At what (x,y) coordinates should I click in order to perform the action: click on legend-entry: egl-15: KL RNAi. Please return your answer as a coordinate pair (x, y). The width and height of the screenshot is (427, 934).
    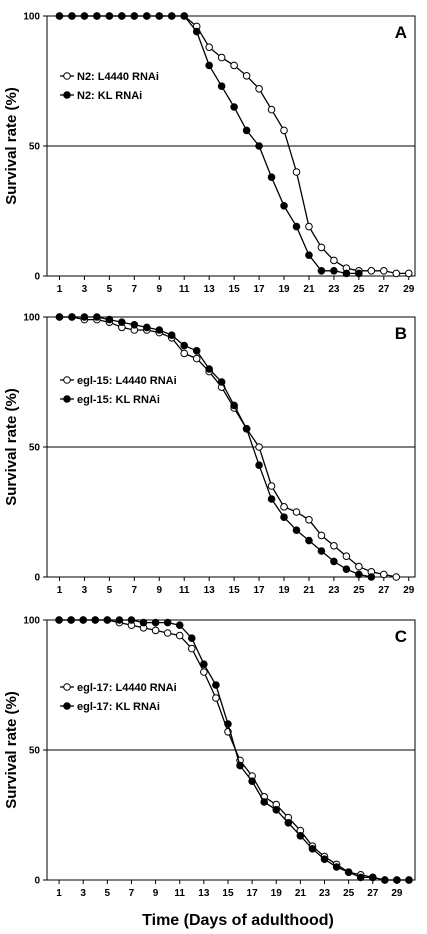
    Looking at the image, I should click on (110, 400).